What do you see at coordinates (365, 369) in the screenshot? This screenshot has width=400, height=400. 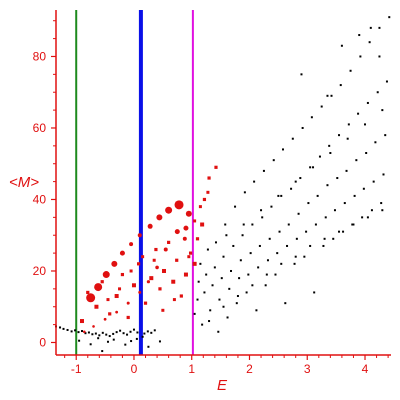 I see `x-tick-label-6: 4` at bounding box center [365, 369].